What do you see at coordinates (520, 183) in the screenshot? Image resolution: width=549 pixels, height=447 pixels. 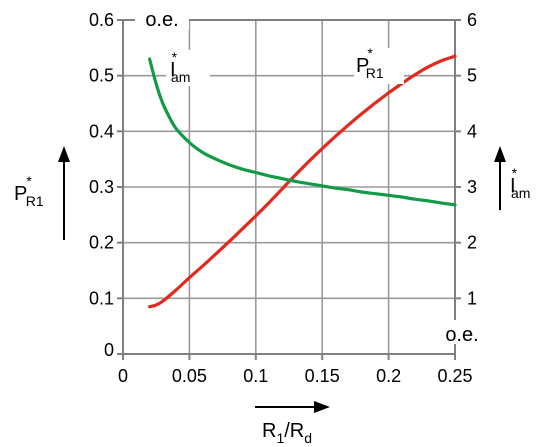 I see `right-axis-label: I* am` at bounding box center [520, 183].